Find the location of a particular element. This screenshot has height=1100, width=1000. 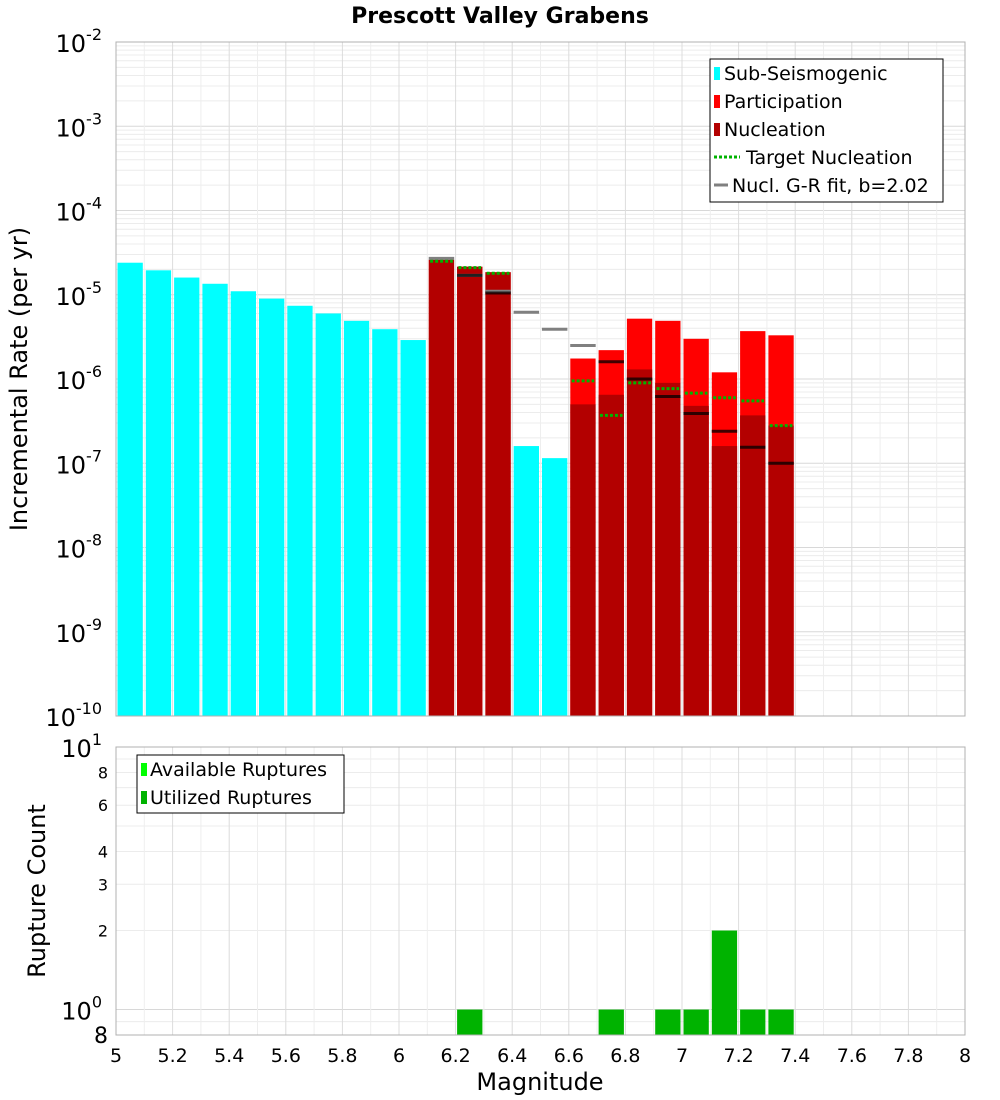

x-tick-label: 5.4 is located at coordinates (229, 1056).